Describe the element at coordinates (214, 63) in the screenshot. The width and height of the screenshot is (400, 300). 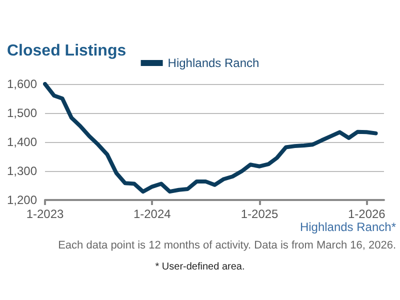
I see `legend-label: Highlands Ranch` at that location.